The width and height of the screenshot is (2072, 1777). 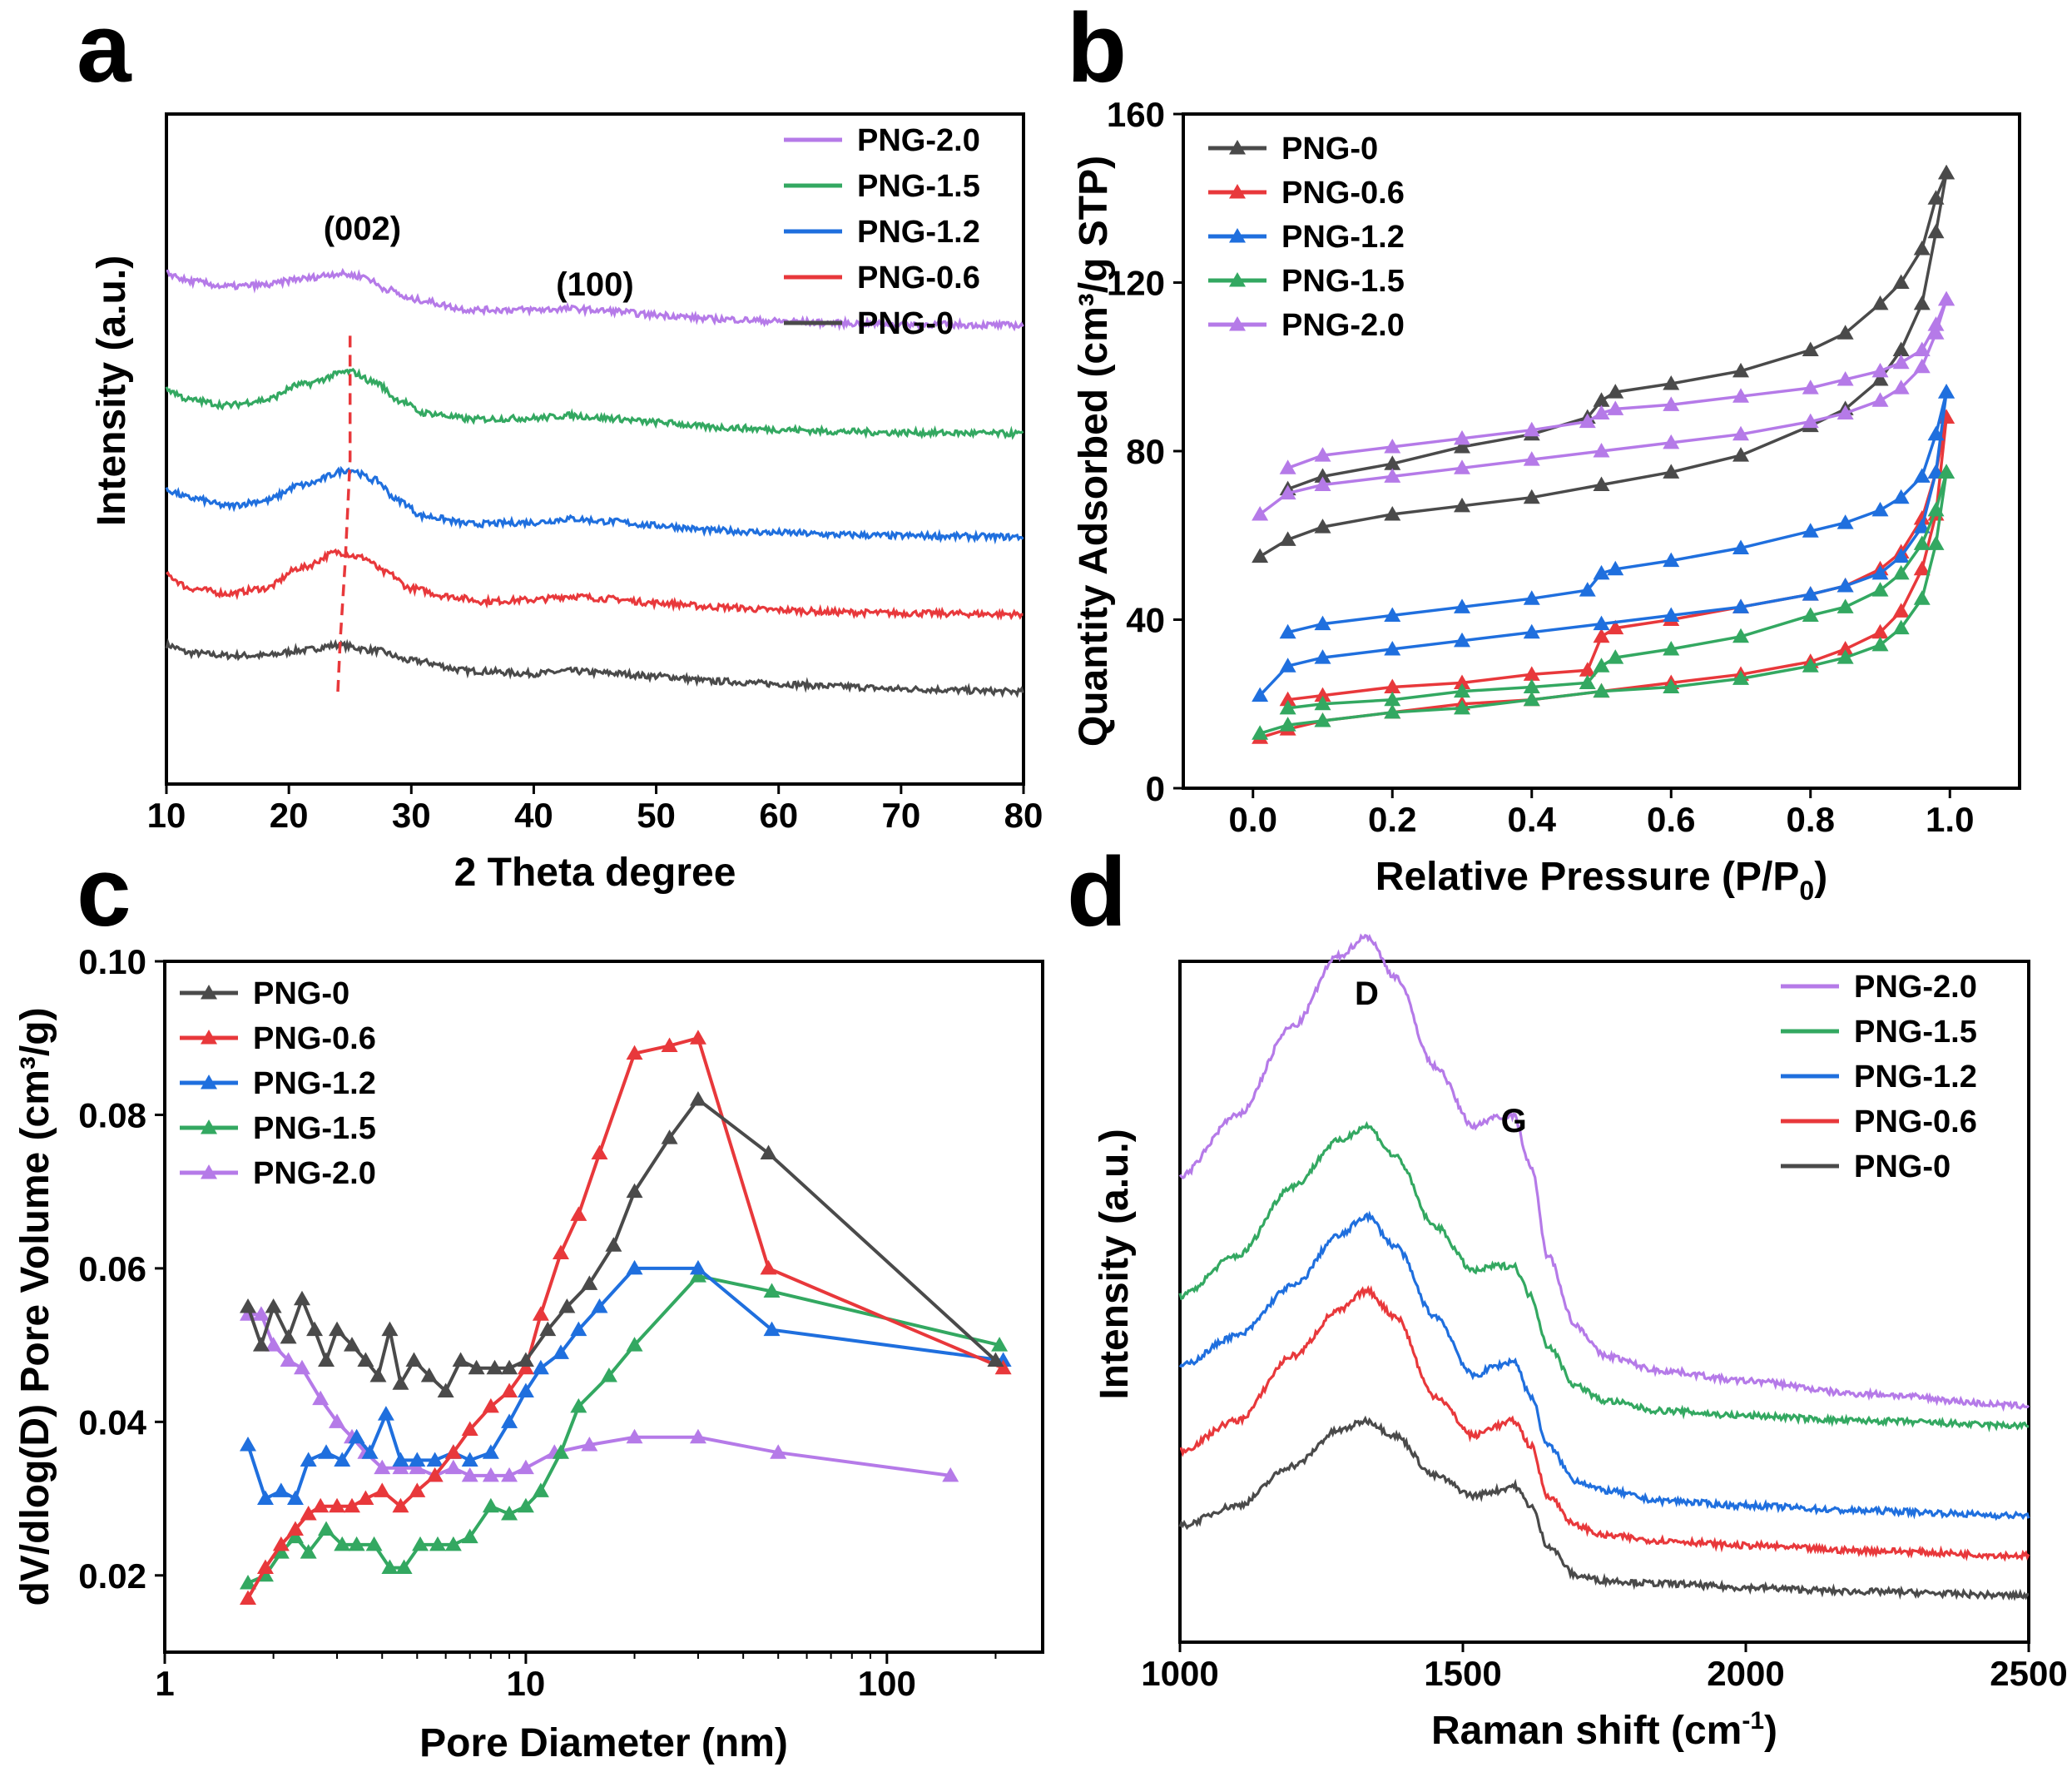 What do you see at coordinates (1950, 819) in the screenshot?
I see `x-tick-label: 1.0` at bounding box center [1950, 819].